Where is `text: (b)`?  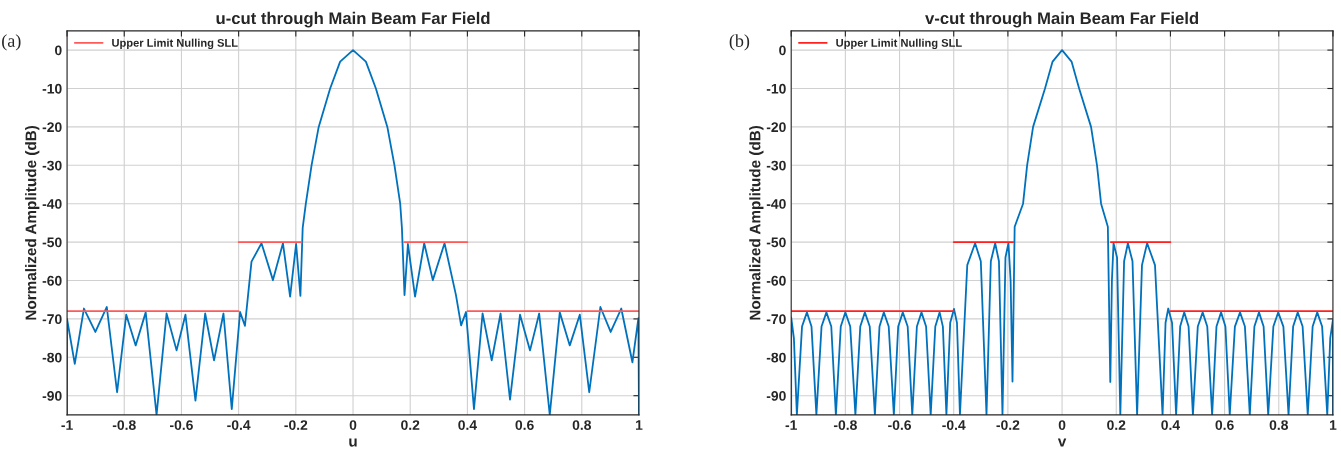
text: (b) is located at coordinates (739, 42).